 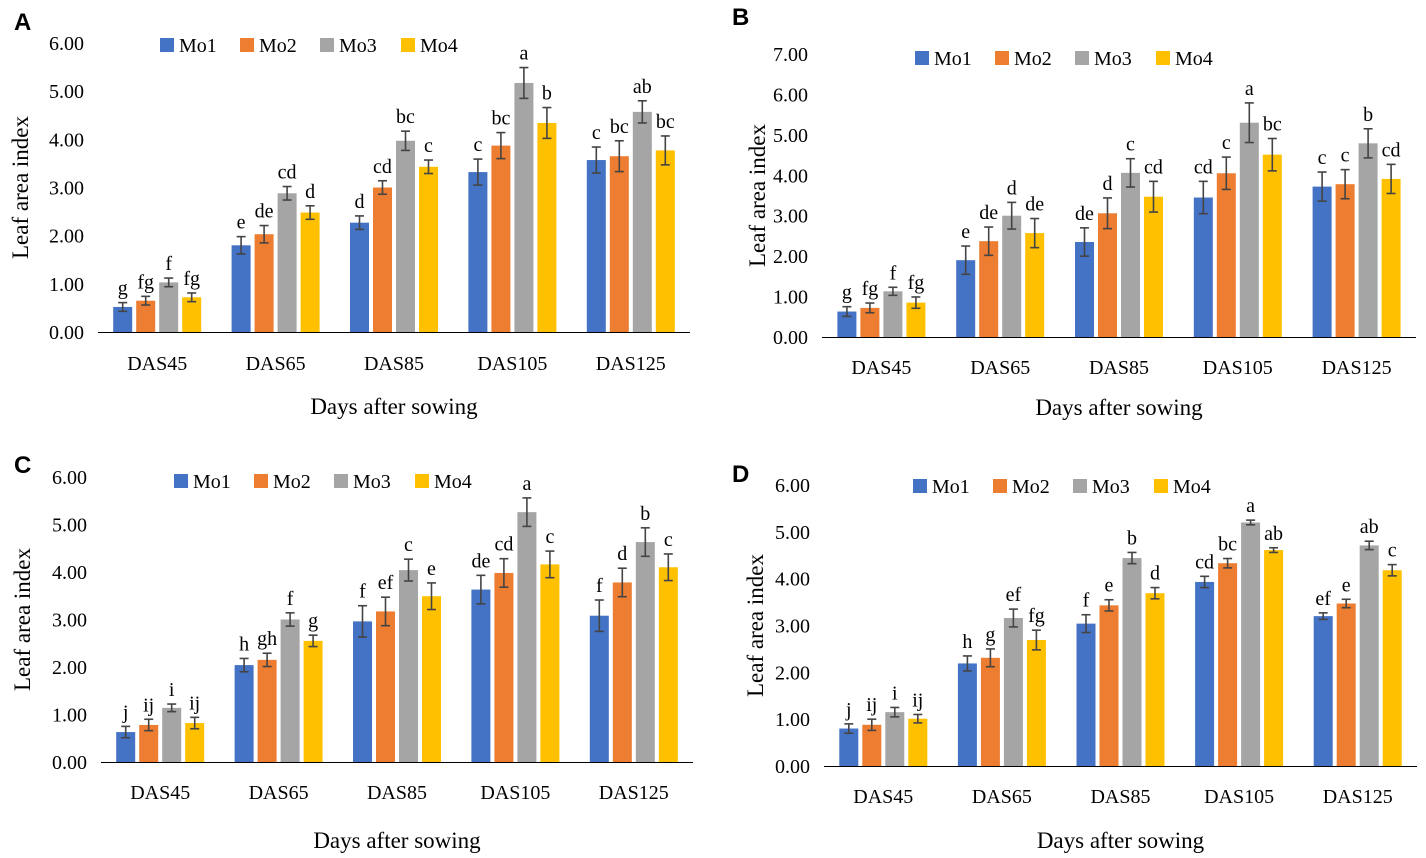 I want to click on legend-swatch-mo1, so click(x=922, y=58).